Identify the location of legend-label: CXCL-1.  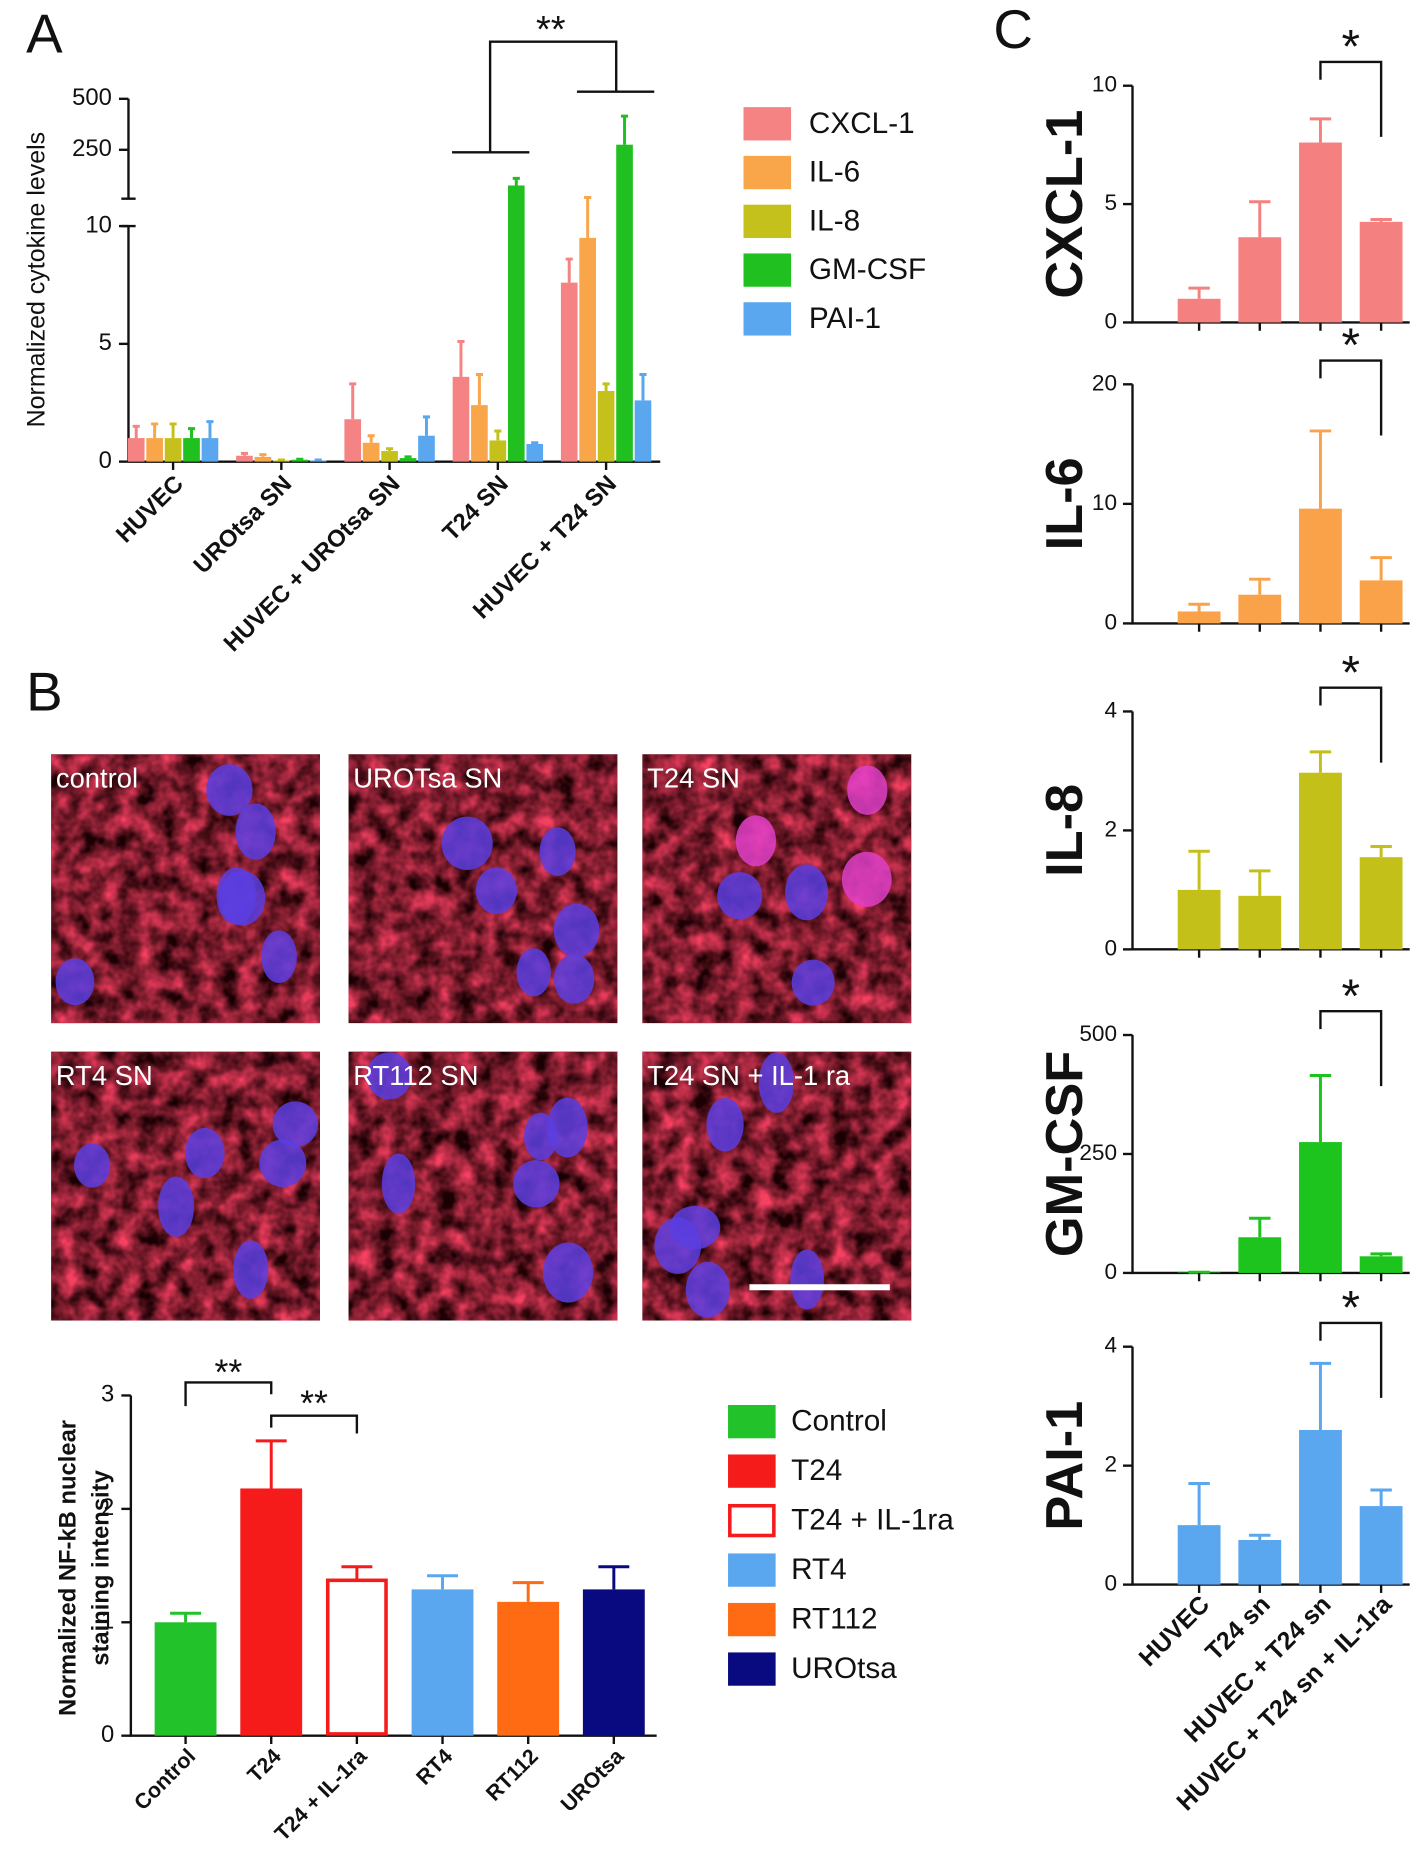
(862, 123).